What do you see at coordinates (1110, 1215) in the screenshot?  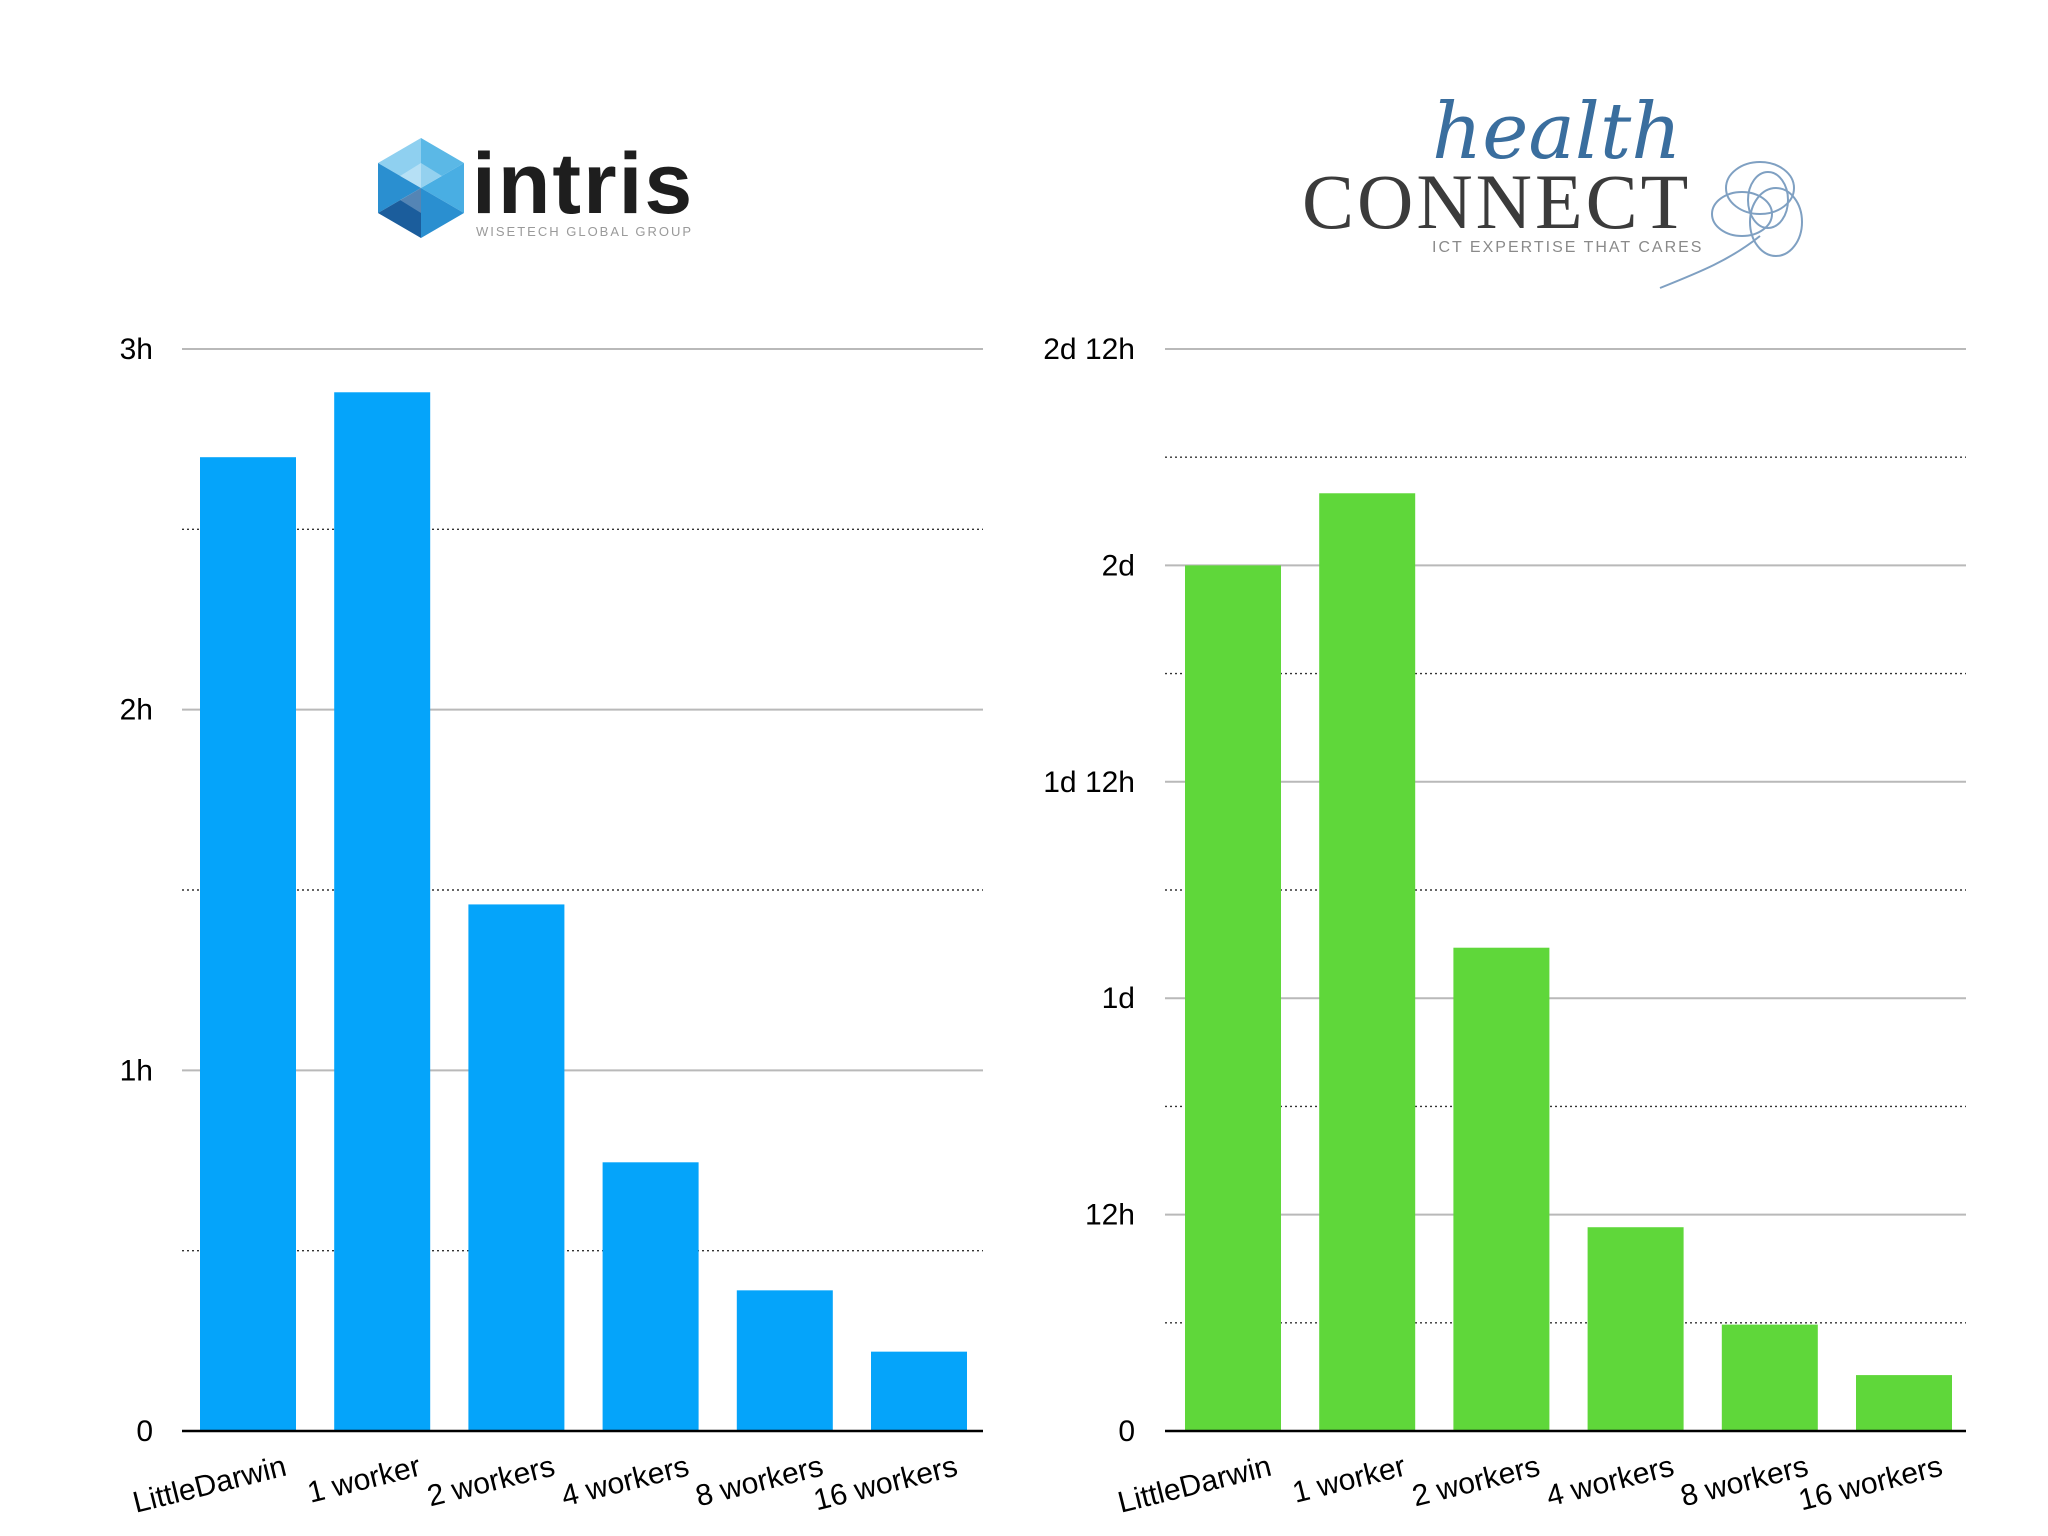 I see `y-tick-label: 12h` at bounding box center [1110, 1215].